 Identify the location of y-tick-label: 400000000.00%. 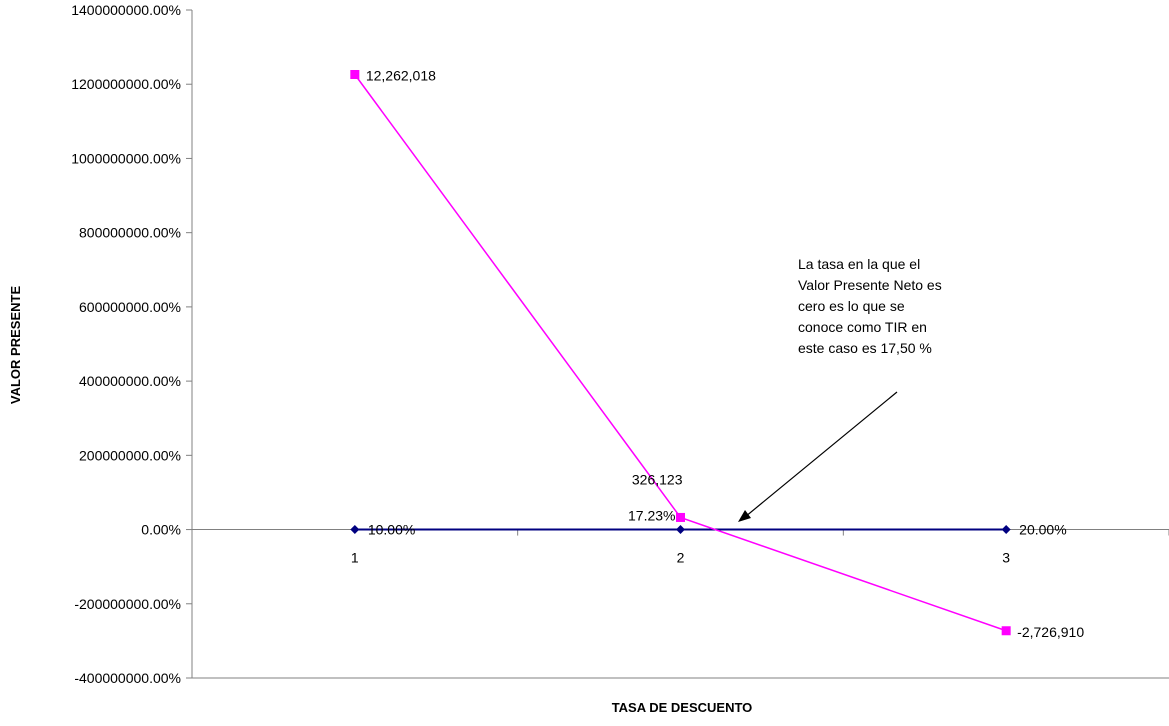
(130, 381).